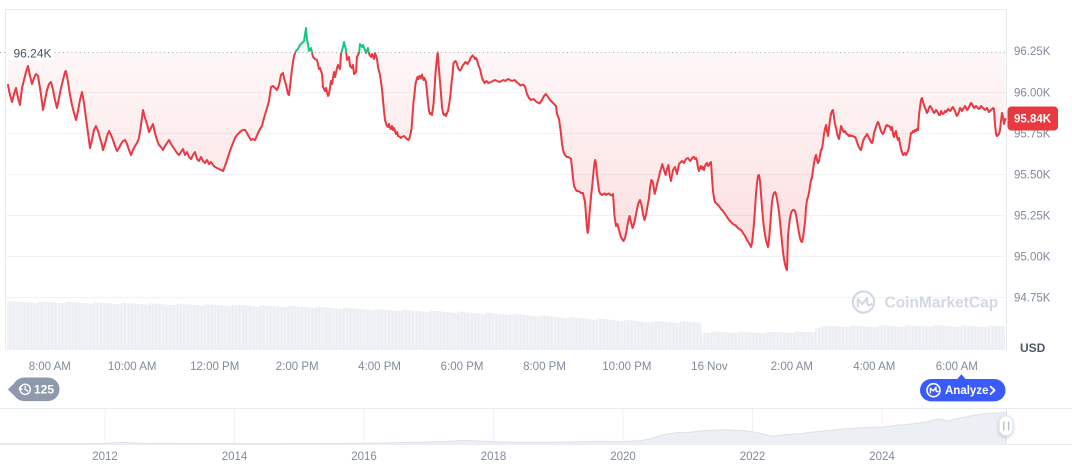  What do you see at coordinates (50, 367) in the screenshot?
I see `svg-text: 8:00 AM` at bounding box center [50, 367].